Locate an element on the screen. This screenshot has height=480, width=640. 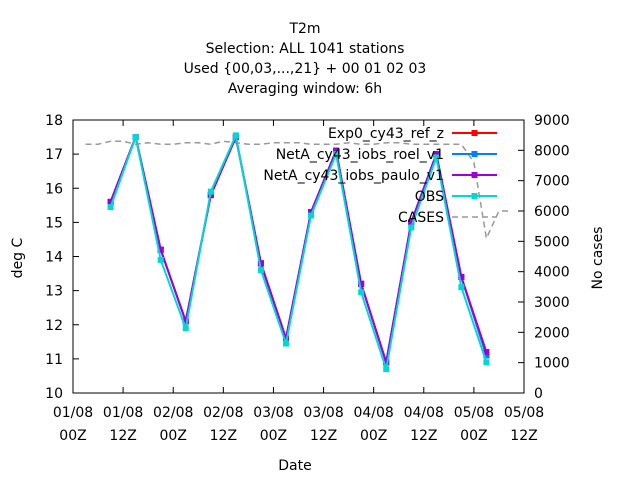
y2-tick-label: 7000 is located at coordinates (552, 182).